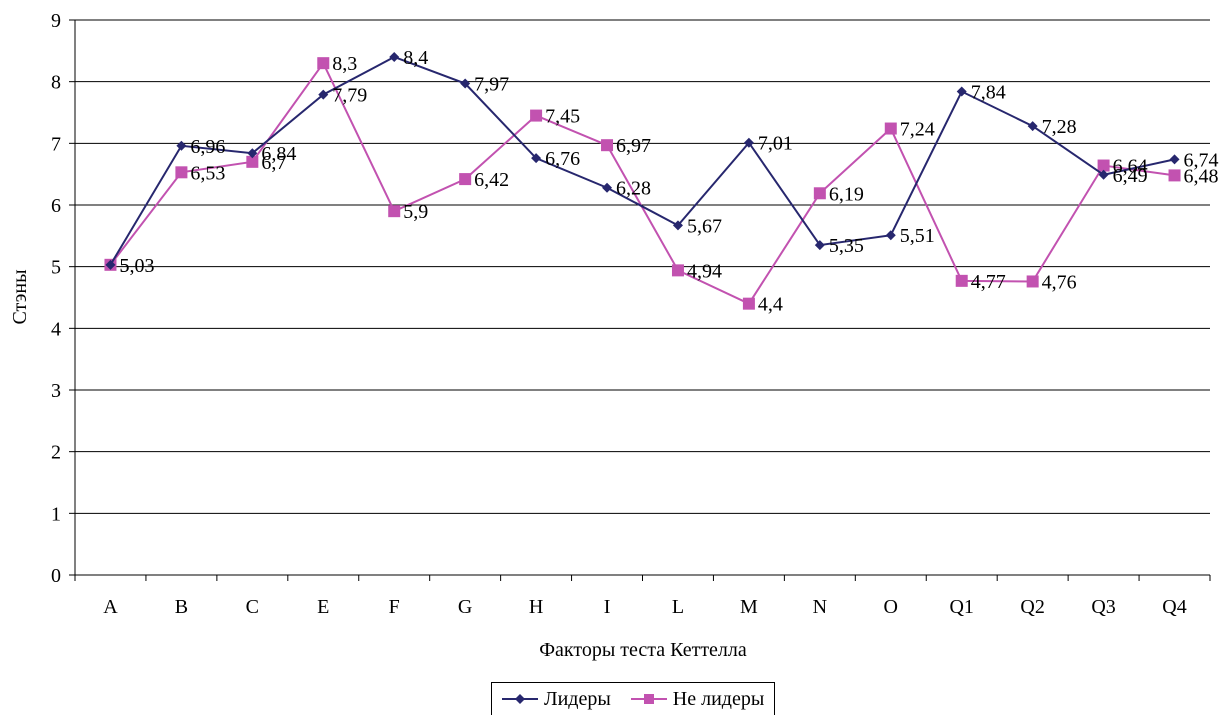  Describe the element at coordinates (56, 298) in the screenshot. I see `y-tick-labels: 0 1 2 3 4 5 6 7 8 9` at that location.